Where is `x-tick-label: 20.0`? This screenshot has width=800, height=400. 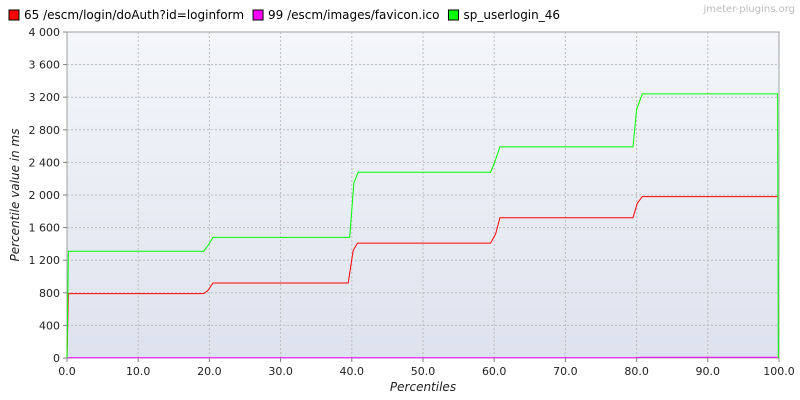
x-tick-label: 20.0 is located at coordinates (209, 371).